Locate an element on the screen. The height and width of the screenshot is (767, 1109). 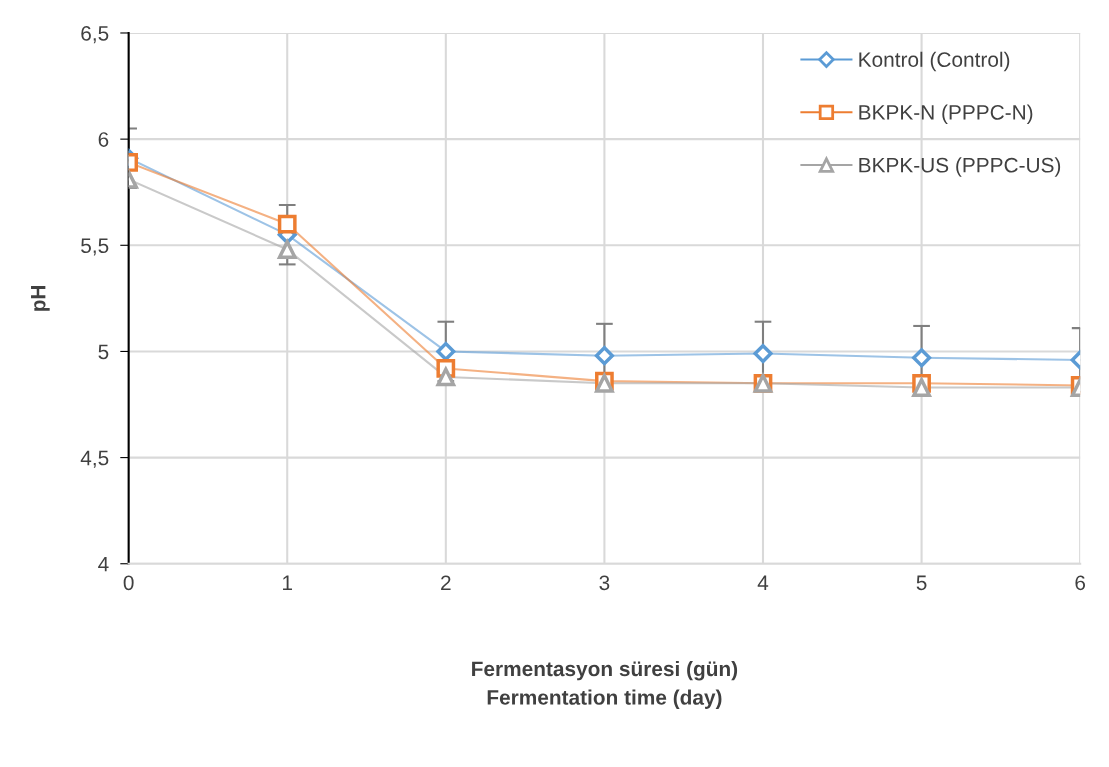
x-tick-label: 6 is located at coordinates (1080, 583).